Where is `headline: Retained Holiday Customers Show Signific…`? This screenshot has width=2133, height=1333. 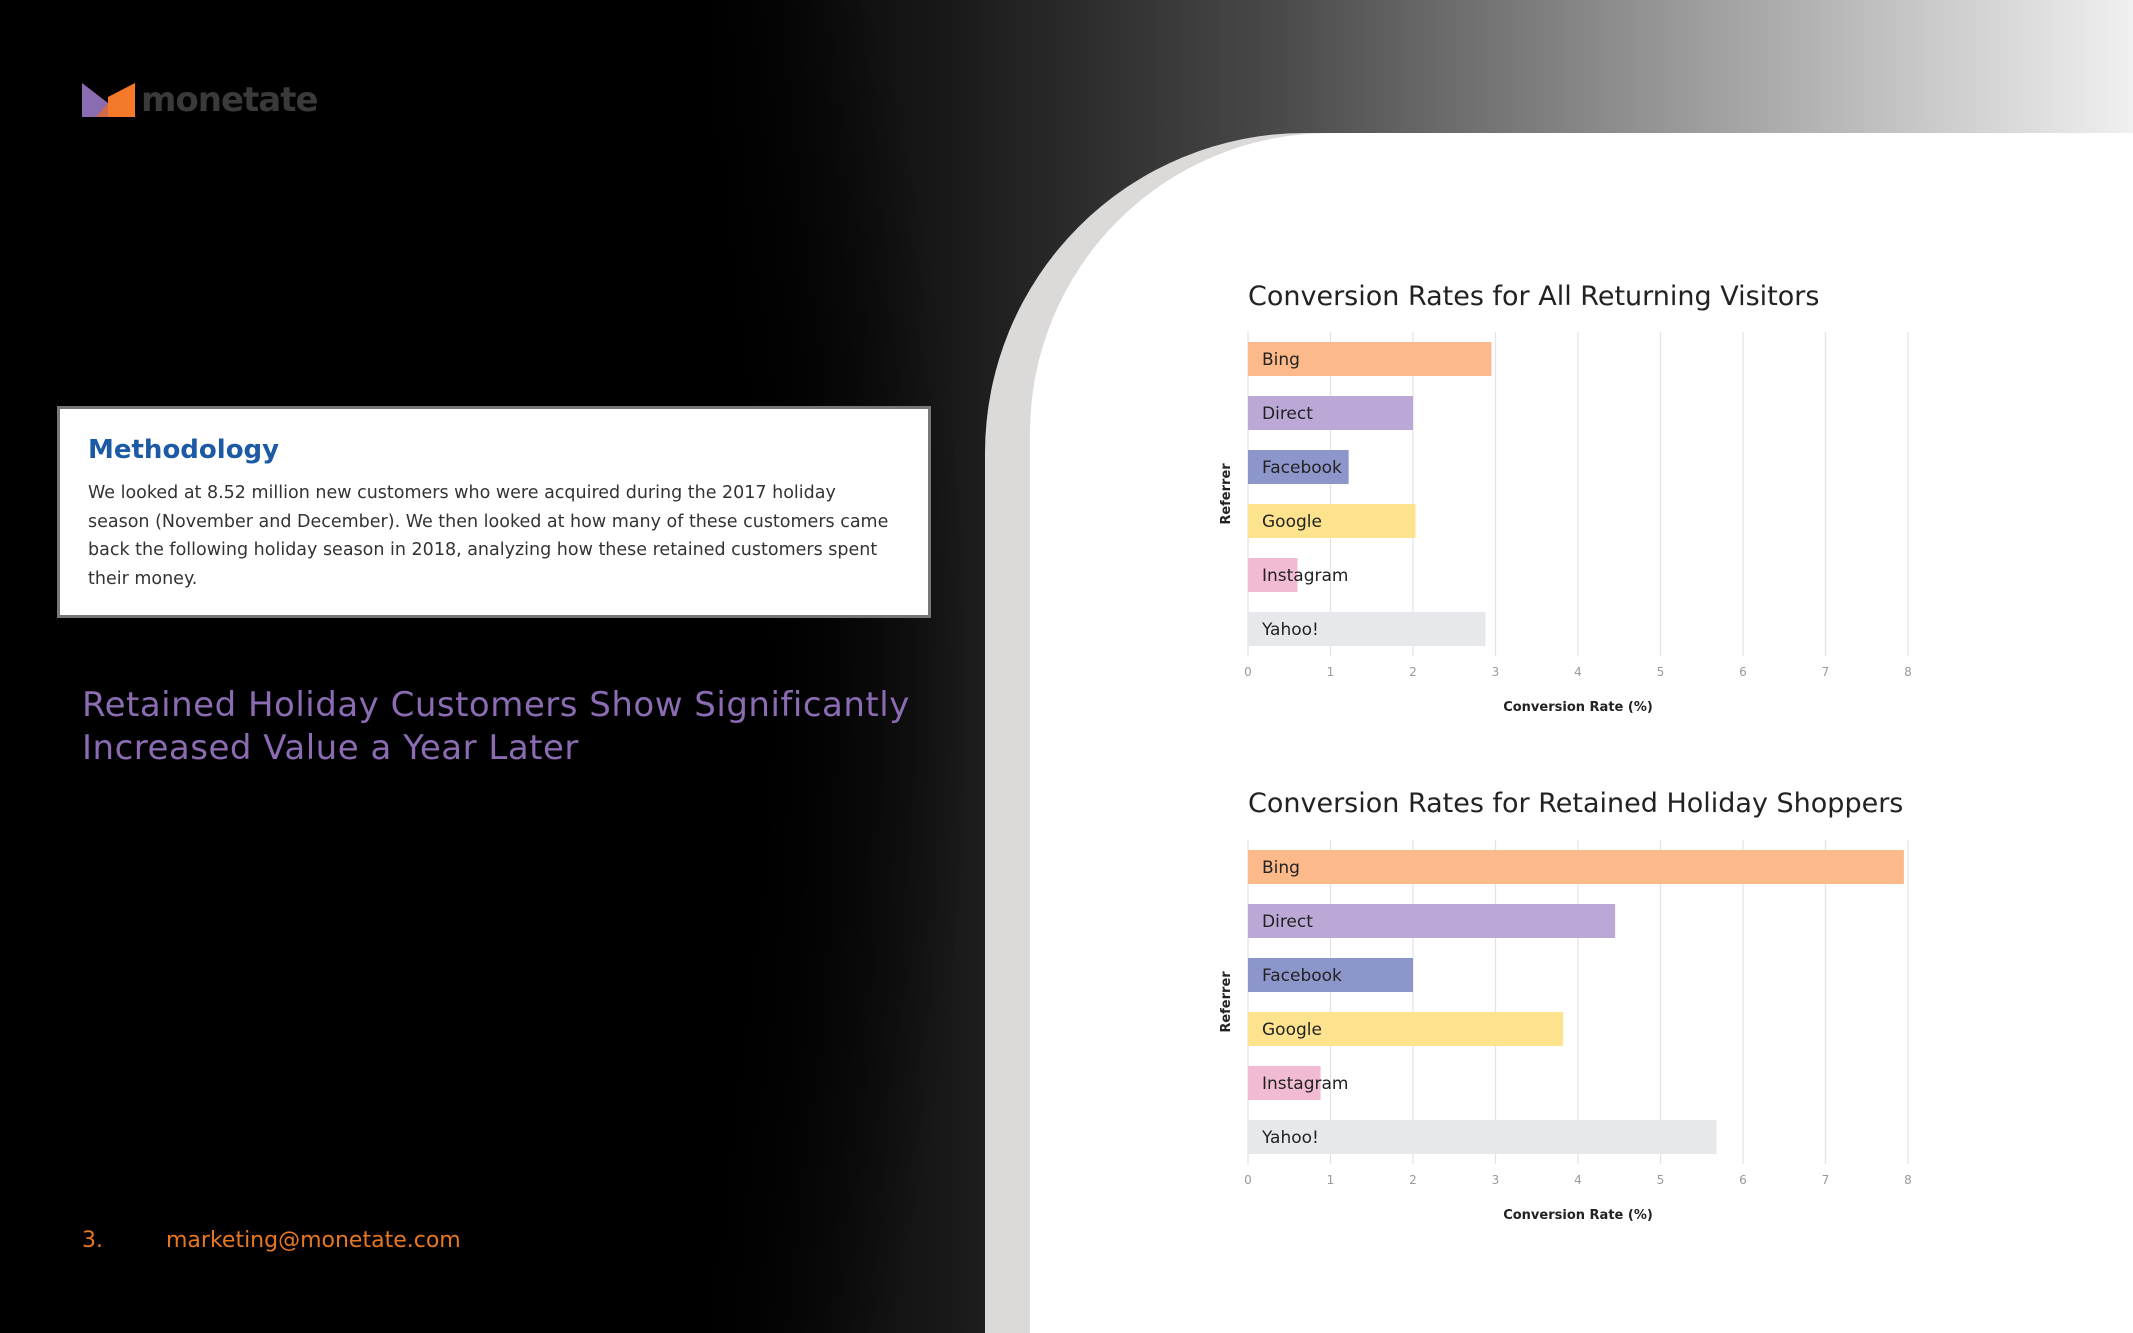 headline: Retained Holiday Customers Show Signific… is located at coordinates (496, 726).